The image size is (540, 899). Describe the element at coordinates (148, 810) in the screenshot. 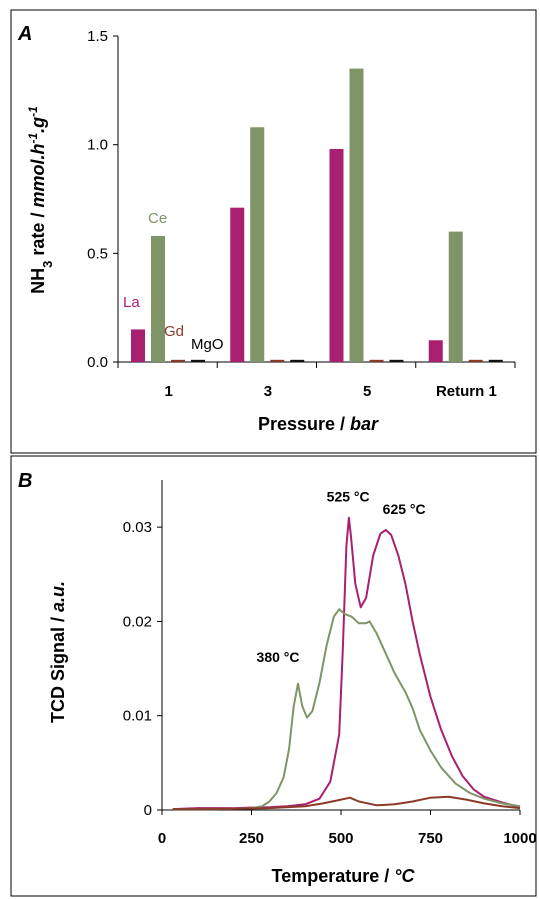

I see `b-y-tick-label: 0` at that location.